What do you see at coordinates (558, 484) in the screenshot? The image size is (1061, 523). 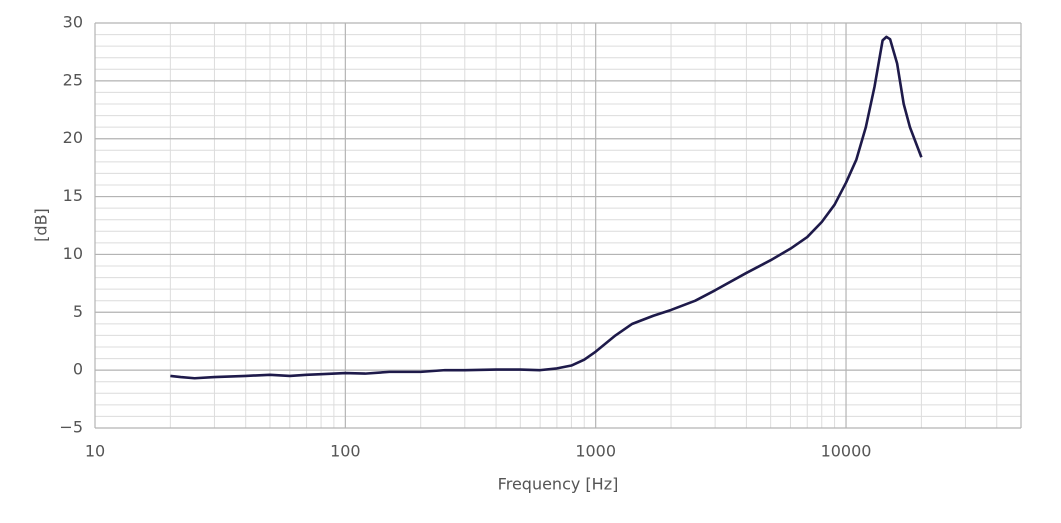 I see `x-axis-label: Frequency [Hz]` at bounding box center [558, 484].